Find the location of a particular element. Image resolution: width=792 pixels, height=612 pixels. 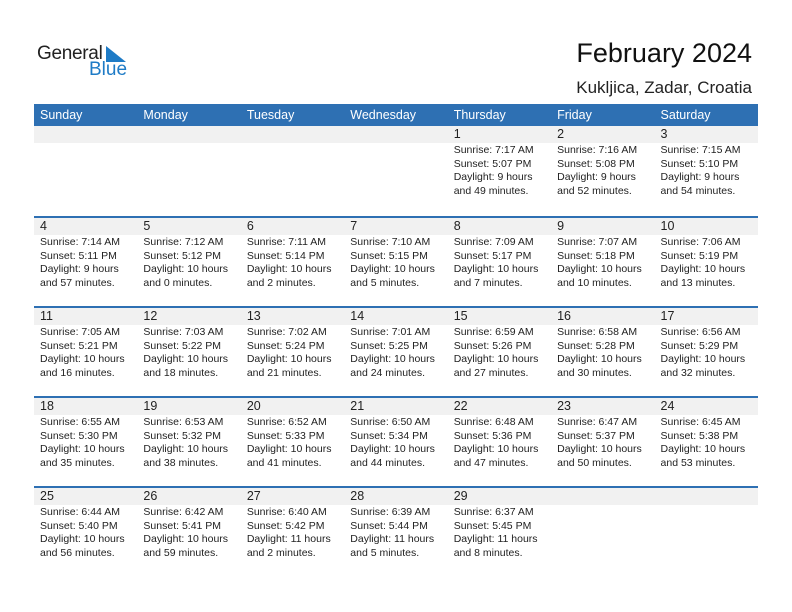

sunset-text: Sunset: 5:33 PM is located at coordinates (285, 435).